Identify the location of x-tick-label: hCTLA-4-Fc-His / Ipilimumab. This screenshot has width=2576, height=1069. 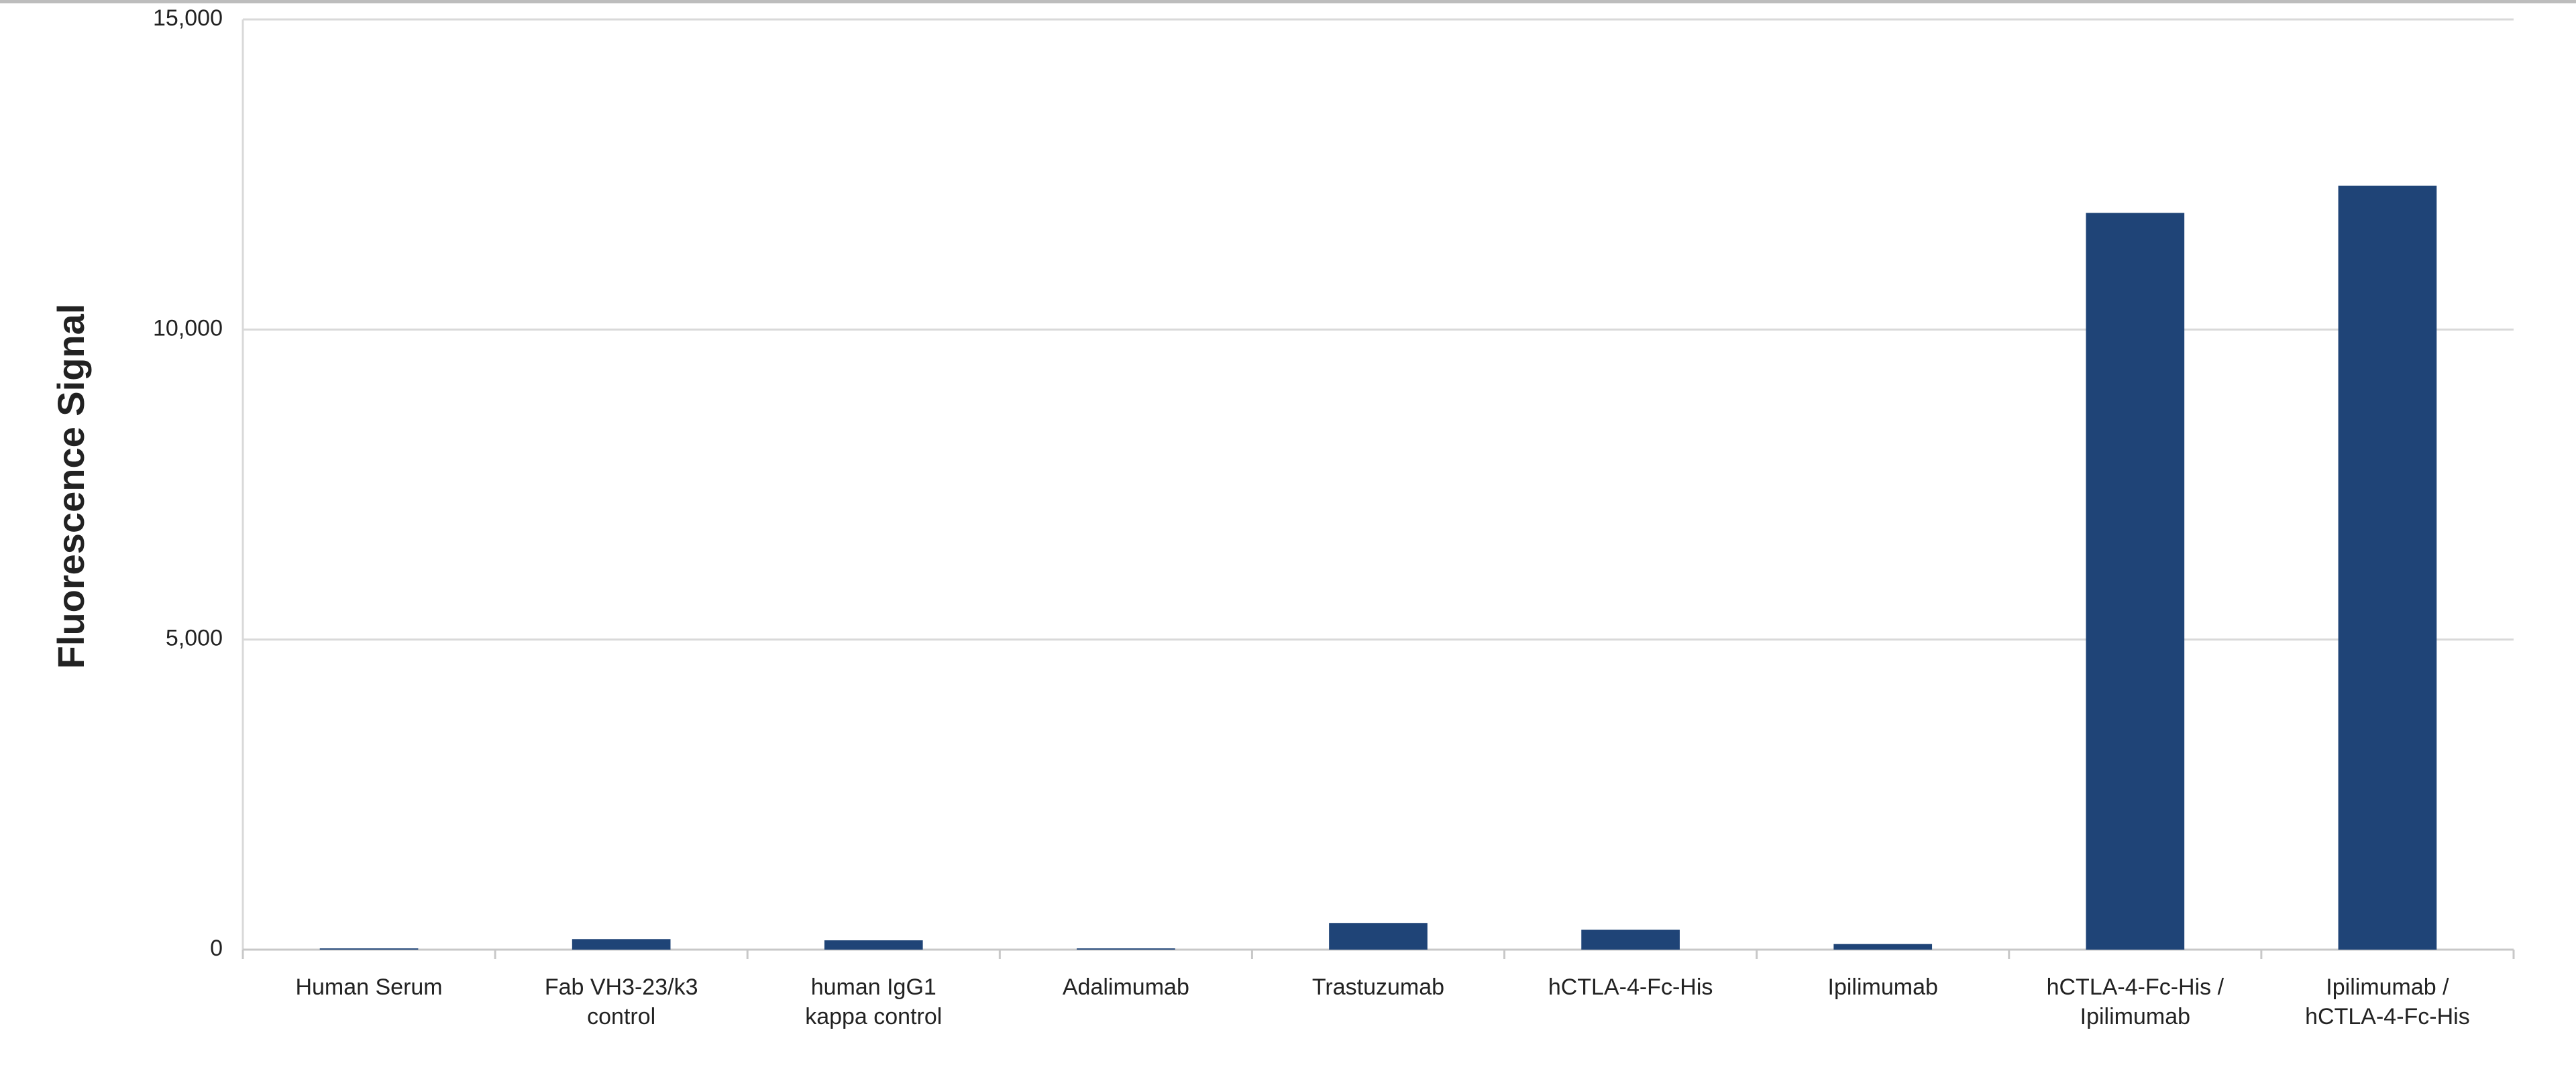
(2135, 1002).